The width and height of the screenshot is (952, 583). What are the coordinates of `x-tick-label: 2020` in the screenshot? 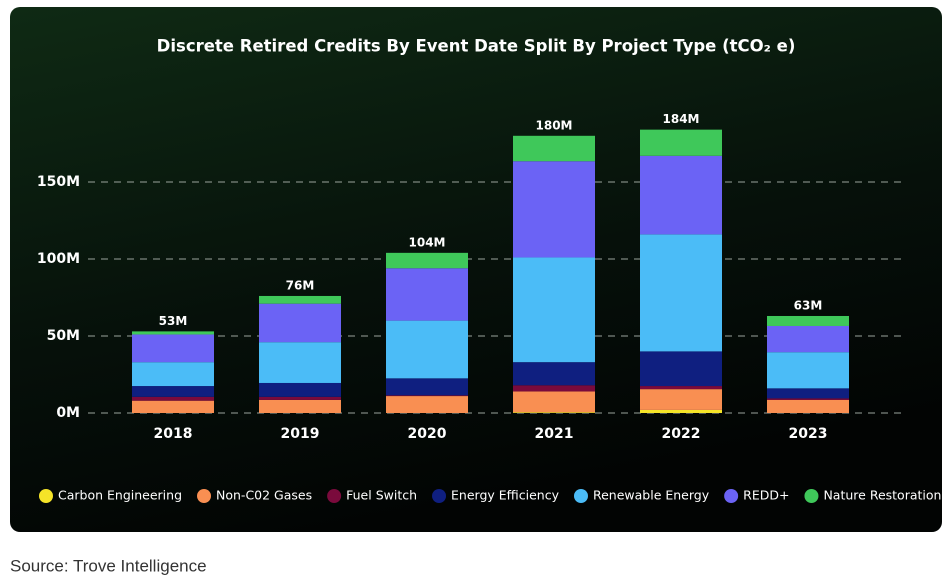 It's located at (427, 434).